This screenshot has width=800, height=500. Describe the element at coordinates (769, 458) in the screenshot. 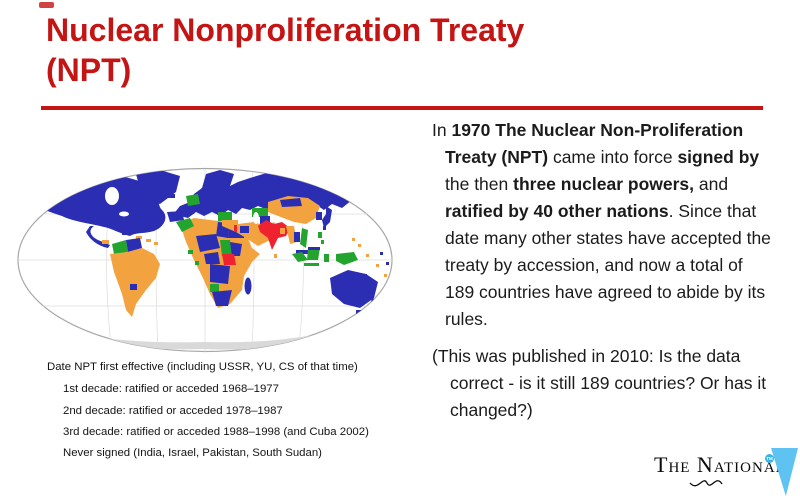

I see `logo-tm-badge: TM` at that location.